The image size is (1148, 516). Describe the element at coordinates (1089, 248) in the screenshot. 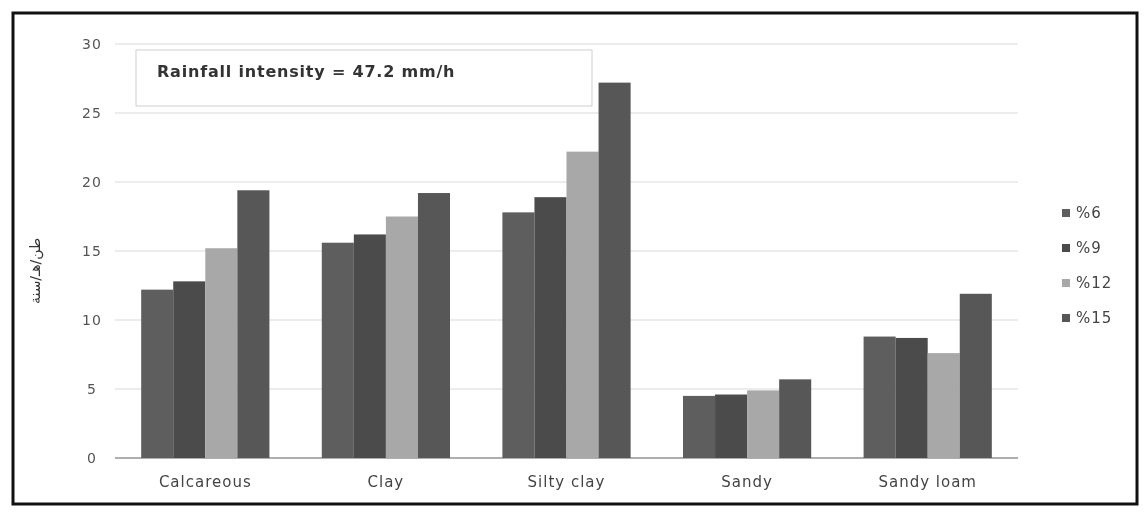

I see `legend-label: %9` at that location.